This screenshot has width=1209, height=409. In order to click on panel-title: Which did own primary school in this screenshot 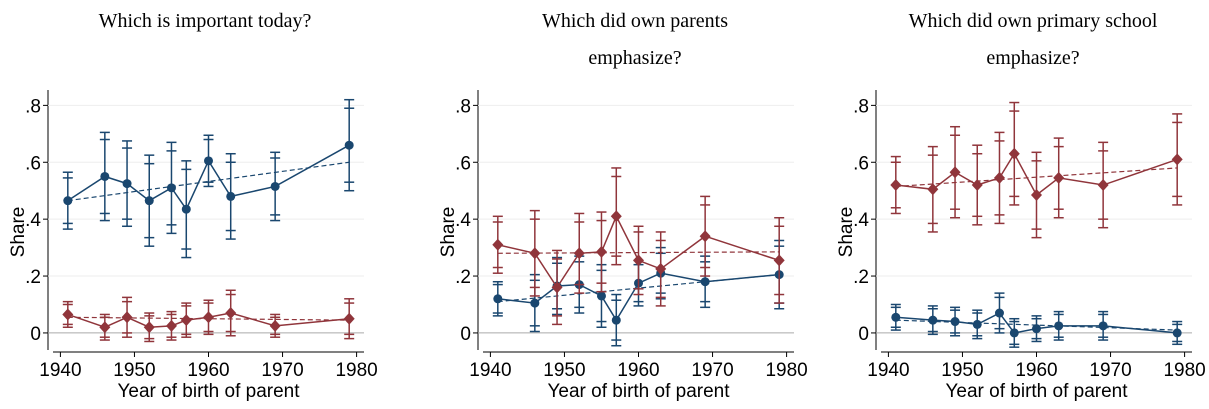, I will do `click(1033, 21)`.